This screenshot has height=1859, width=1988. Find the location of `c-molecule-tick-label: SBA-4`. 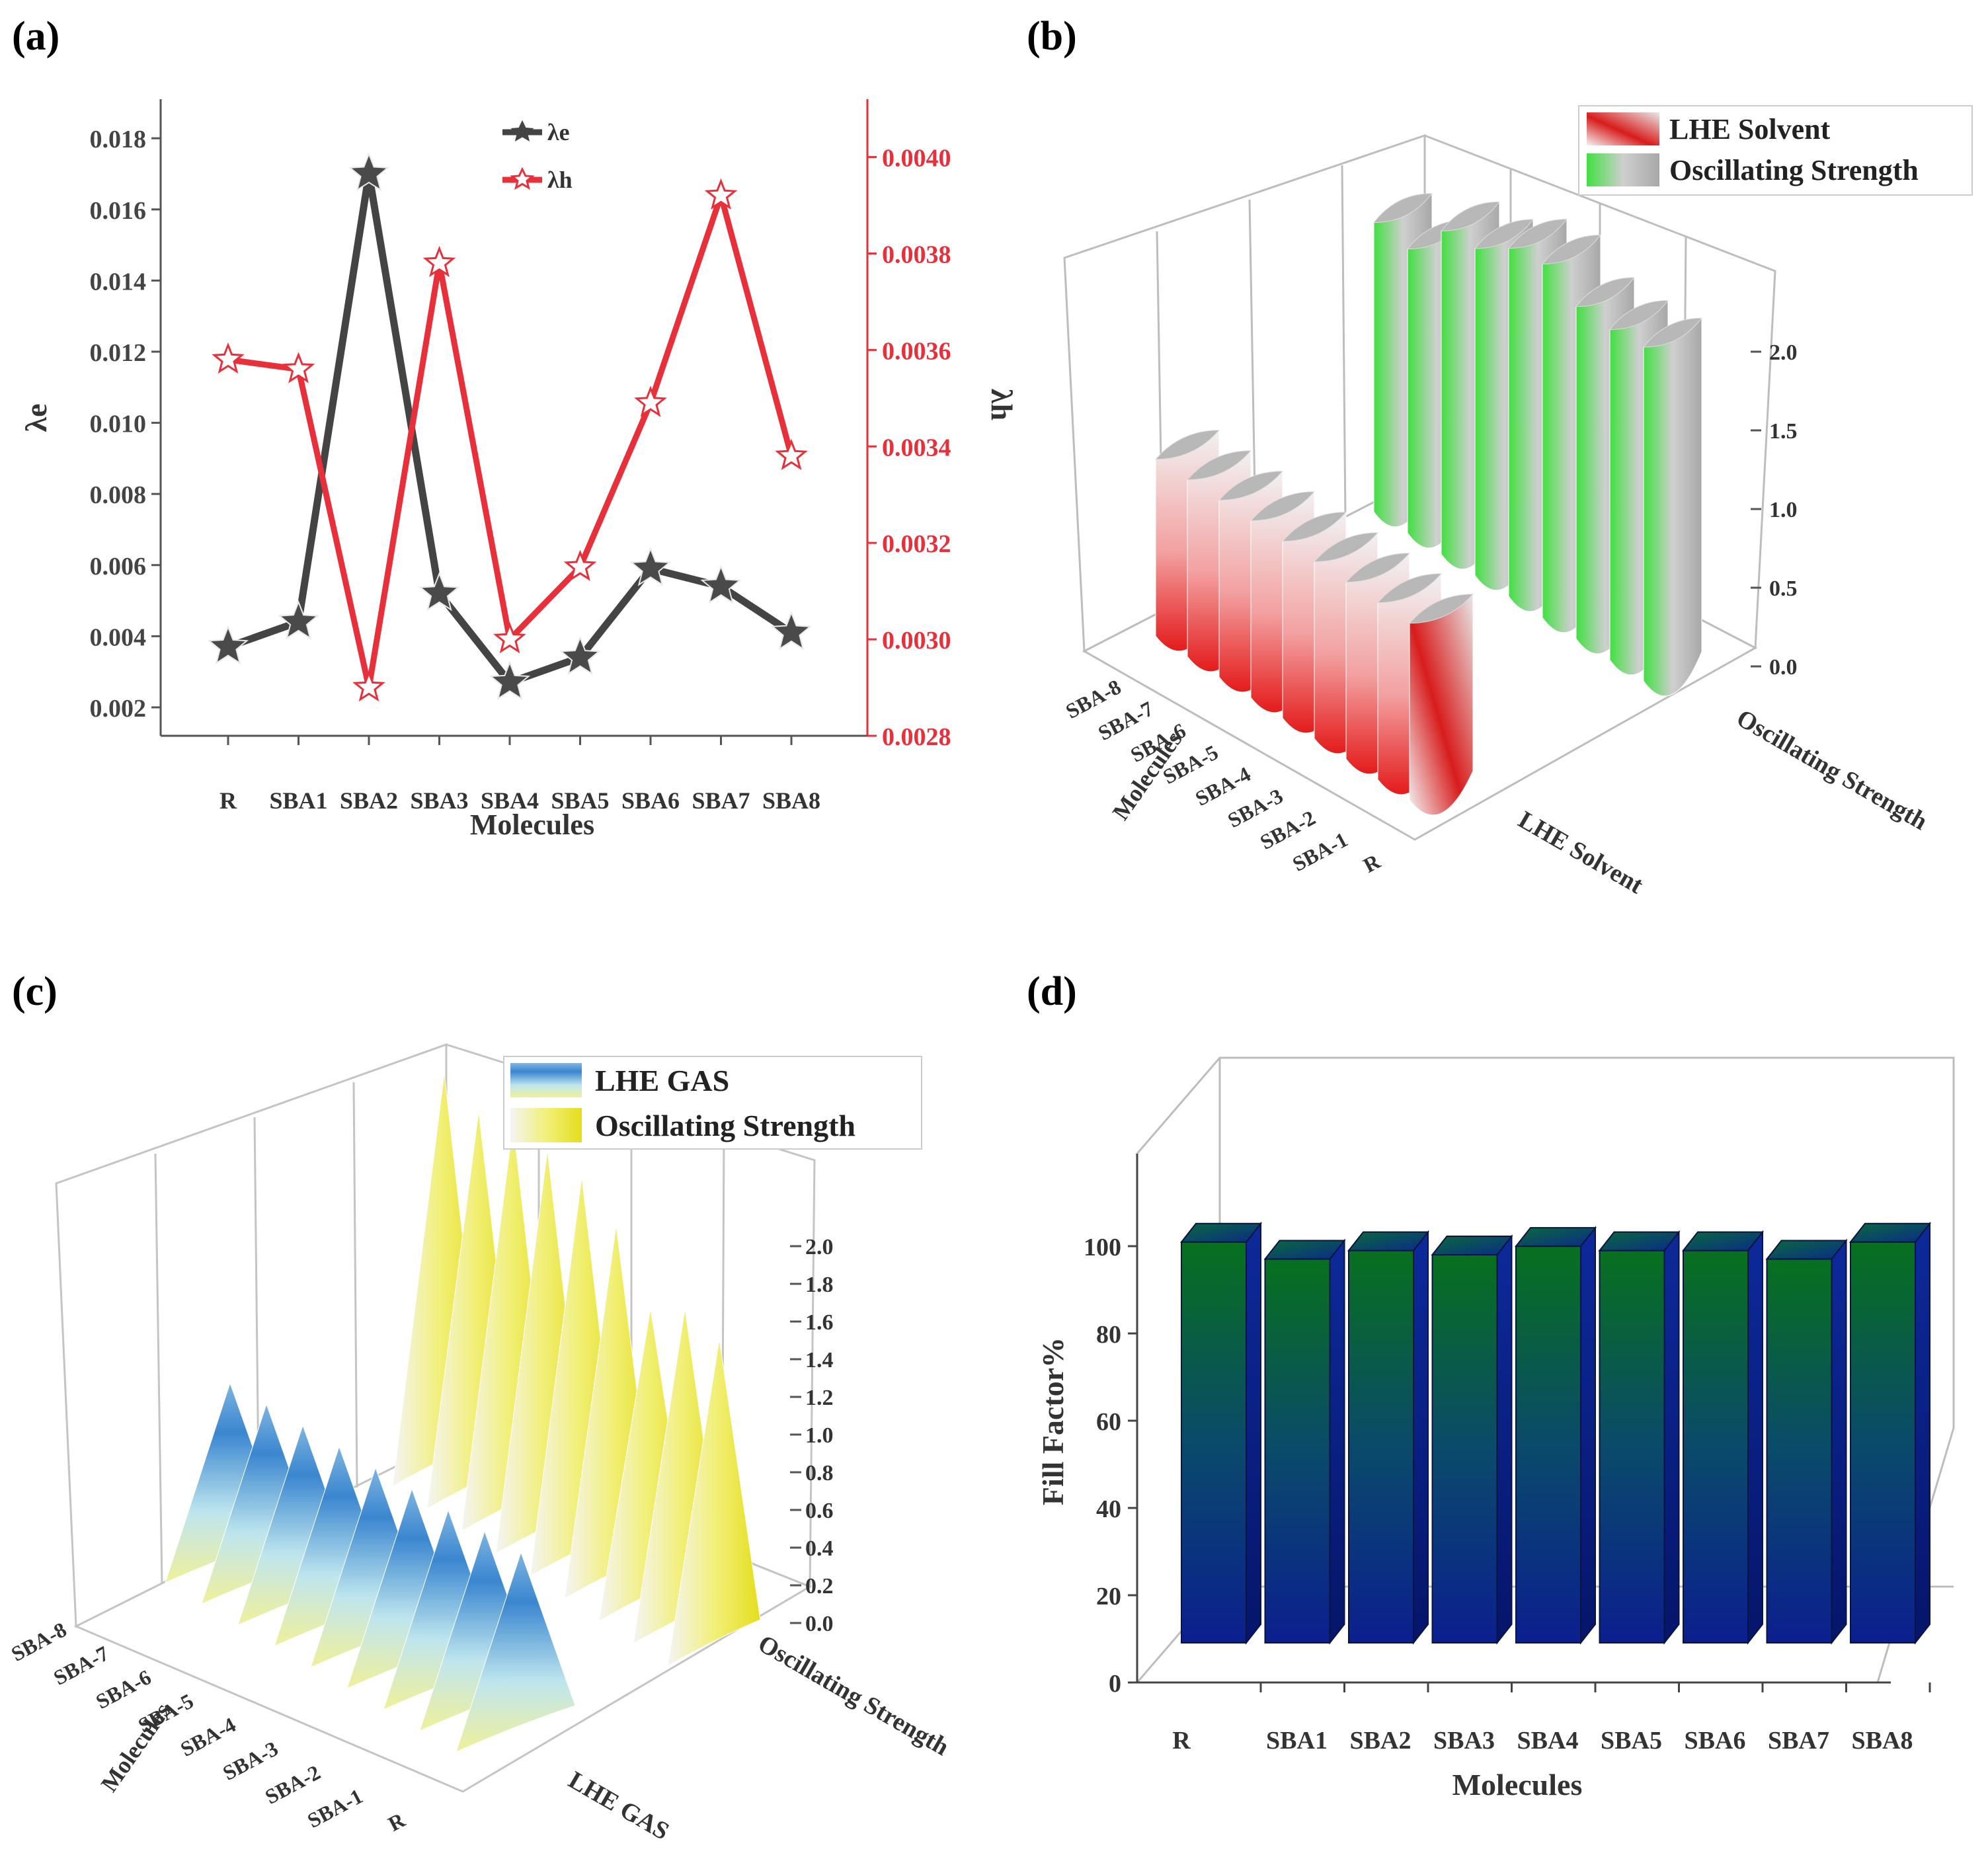

c-molecule-tick-label: SBA-4 is located at coordinates (208, 1736).